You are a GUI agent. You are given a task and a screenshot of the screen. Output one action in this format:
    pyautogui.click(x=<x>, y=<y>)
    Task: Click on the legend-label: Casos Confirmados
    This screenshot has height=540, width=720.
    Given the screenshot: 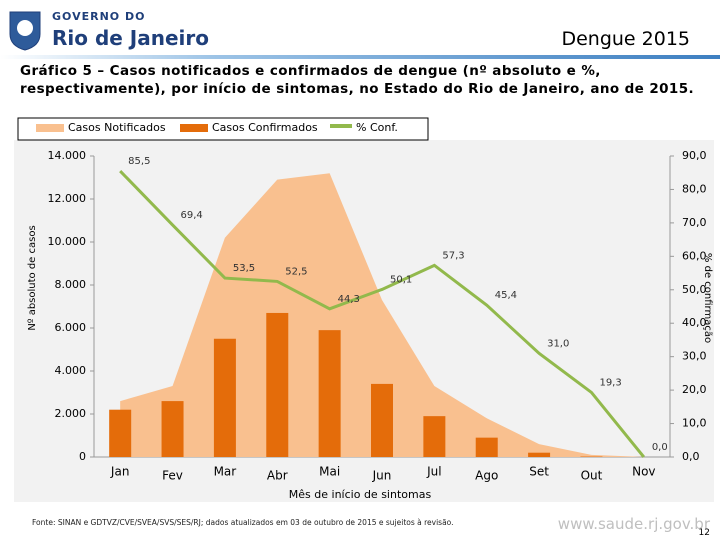 What is the action you would take?
    pyautogui.click(x=265, y=127)
    